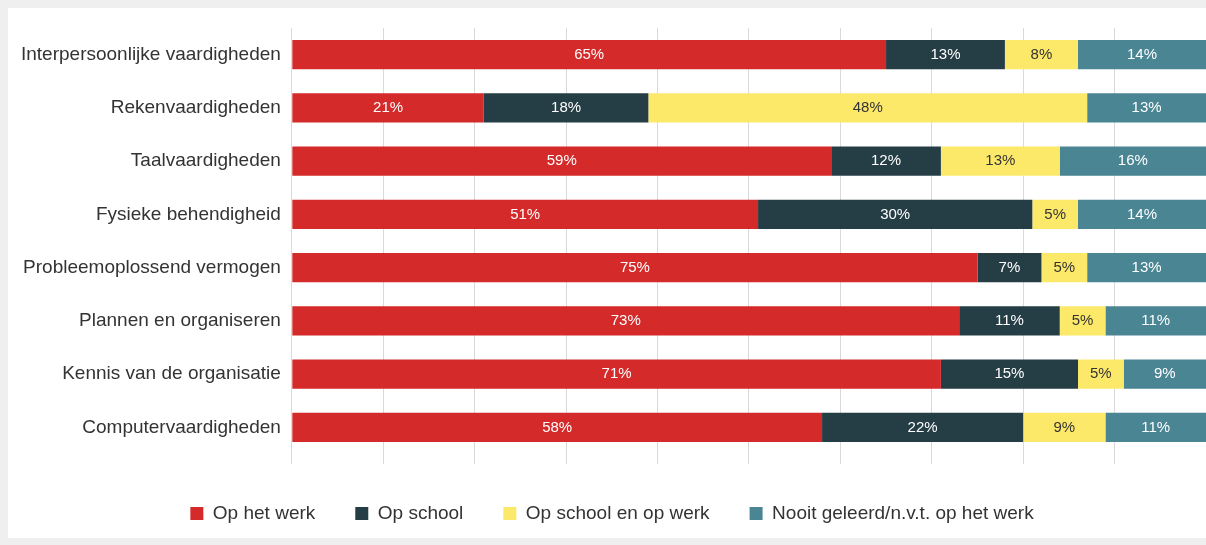 The width and height of the screenshot is (1206, 545). Describe the element at coordinates (903, 512) in the screenshot. I see `legend-label: Nooit geleerd/n.v.t. op het werk` at that location.